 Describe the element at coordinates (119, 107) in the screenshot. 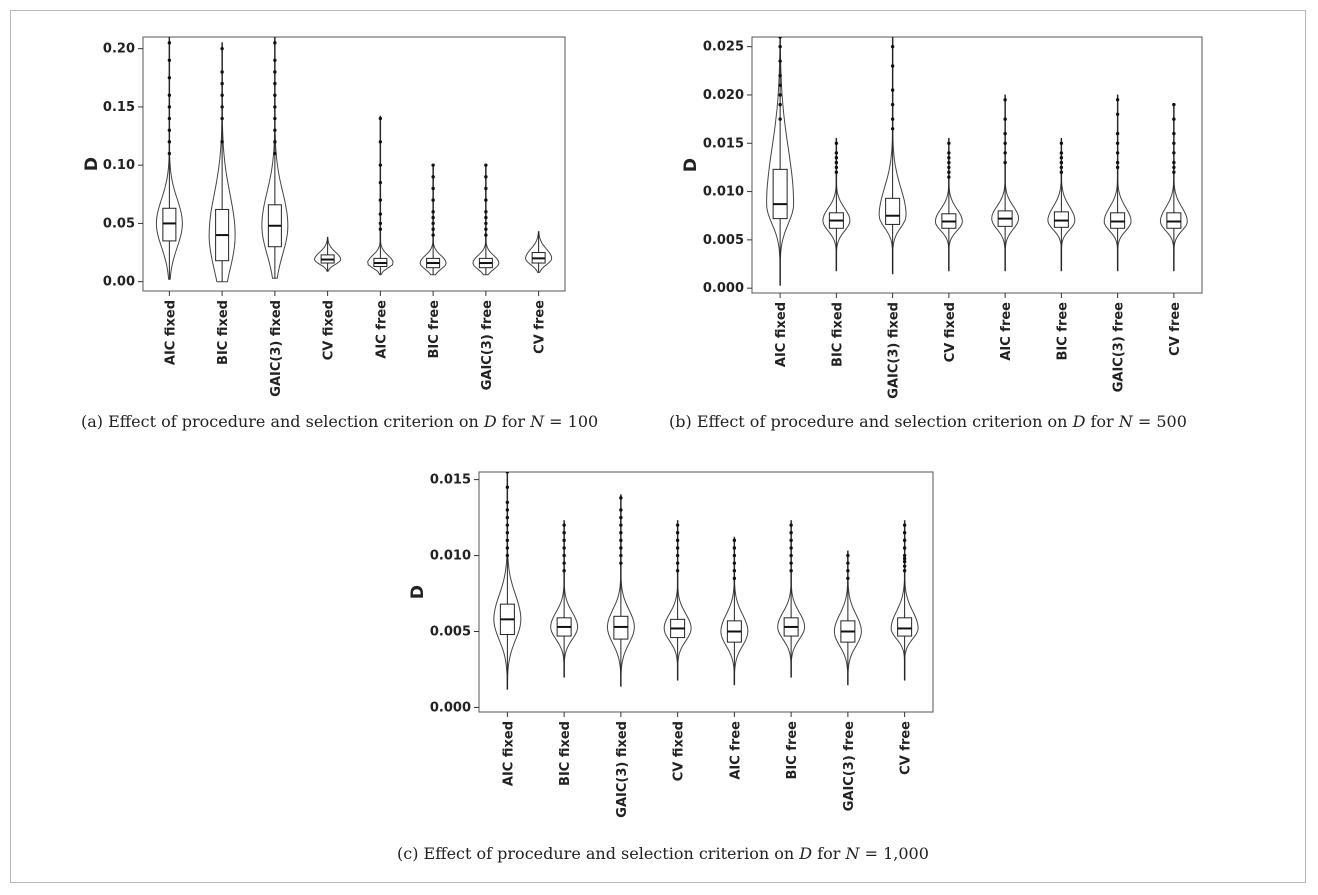

I see `y-tick-label: 0.15` at that location.